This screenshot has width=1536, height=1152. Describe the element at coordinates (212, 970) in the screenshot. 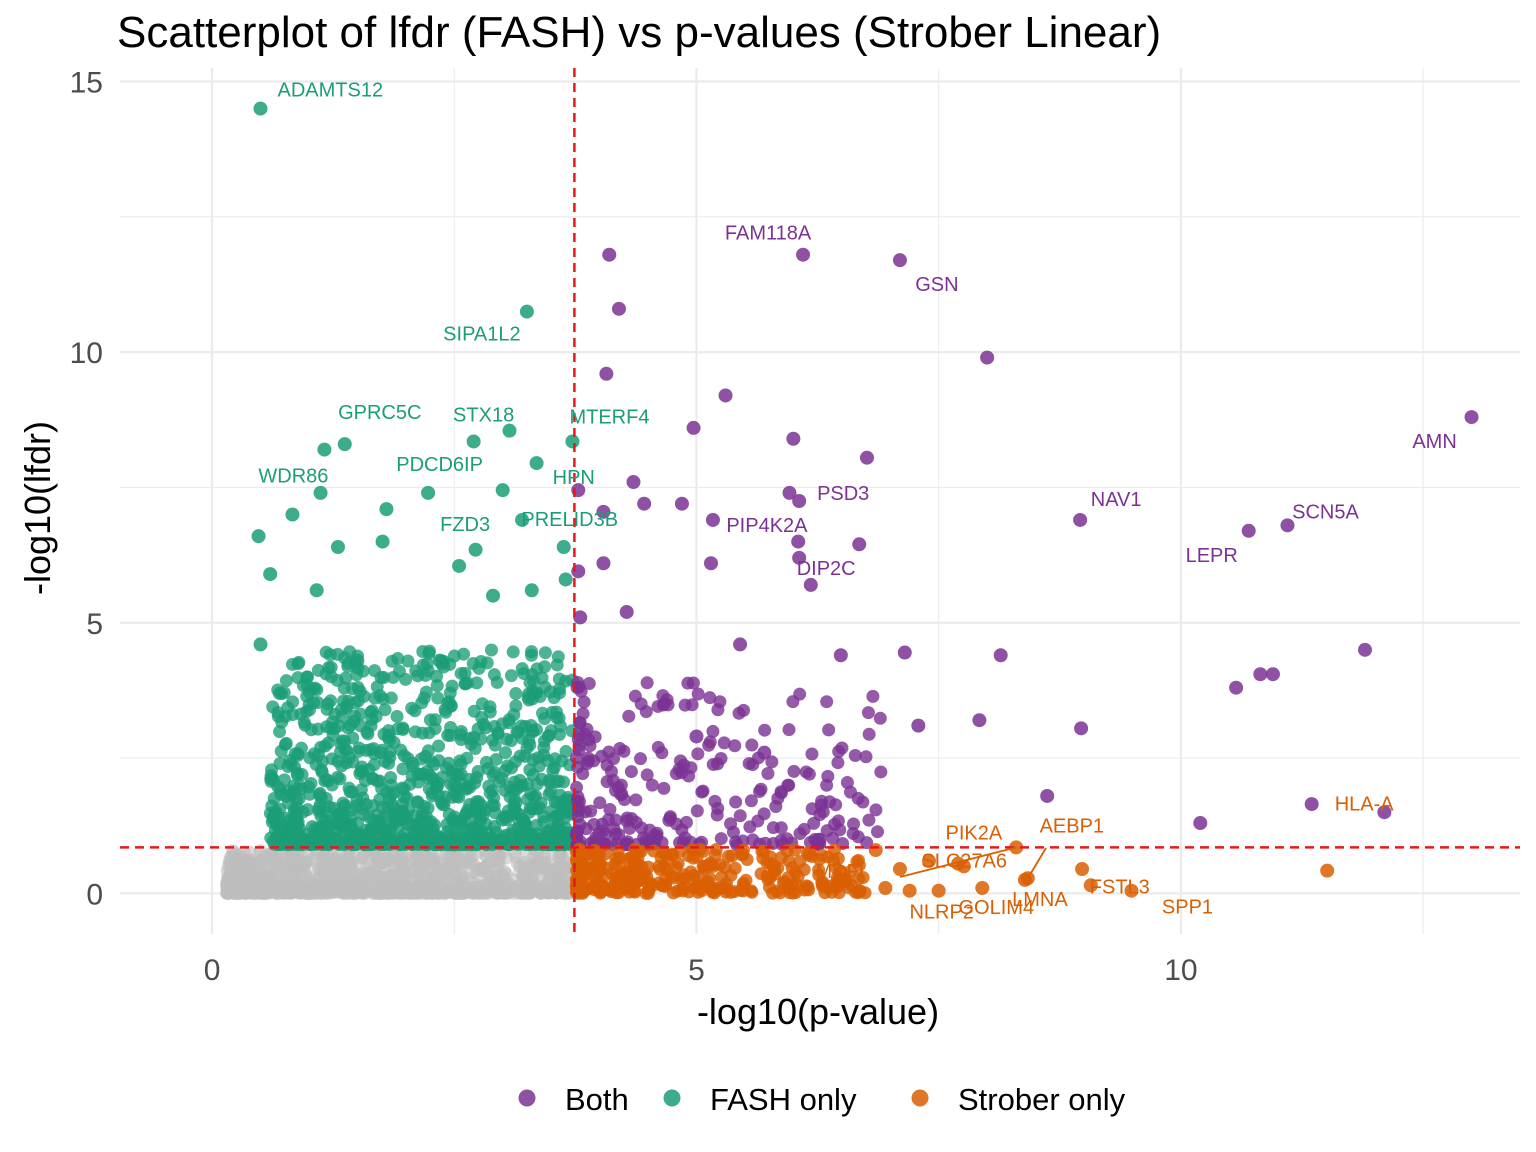

I see `x-tick-label: 0` at that location.